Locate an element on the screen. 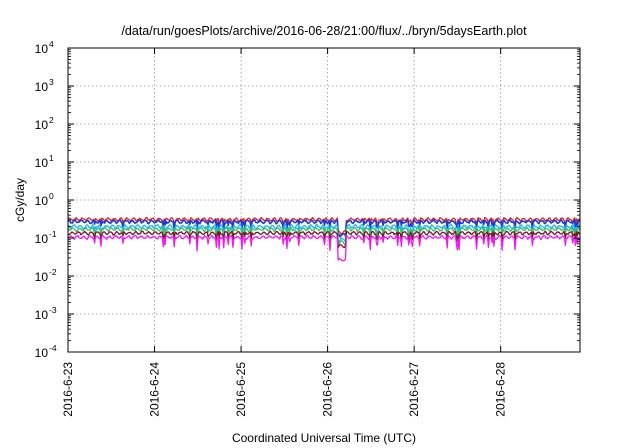 The image size is (640, 448). y-tick-label: 10 0 is located at coordinates (44, 199).